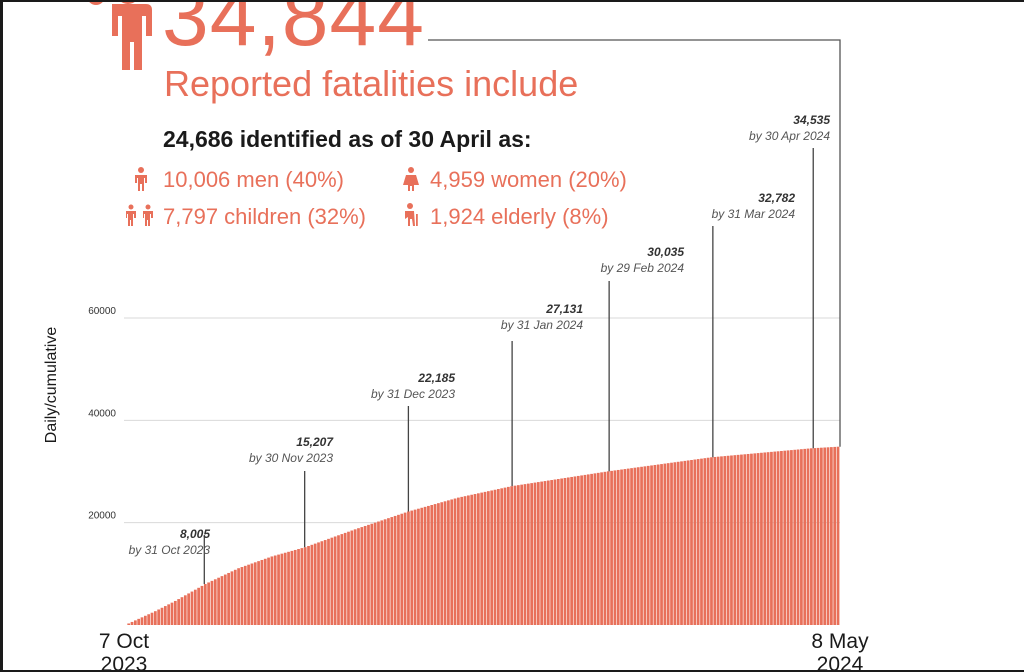 Image resolution: width=1024 pixels, height=672 pixels. I want to click on y-tick-label: 20000, so click(102, 516).